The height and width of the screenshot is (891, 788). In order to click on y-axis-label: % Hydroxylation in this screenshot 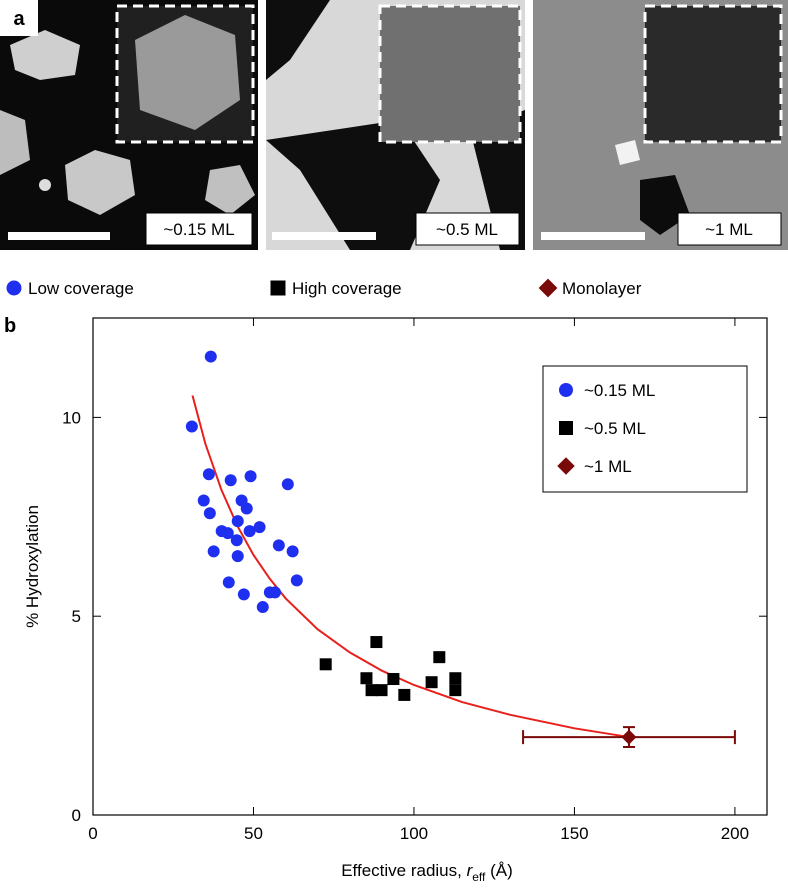, I will do `click(32, 566)`.